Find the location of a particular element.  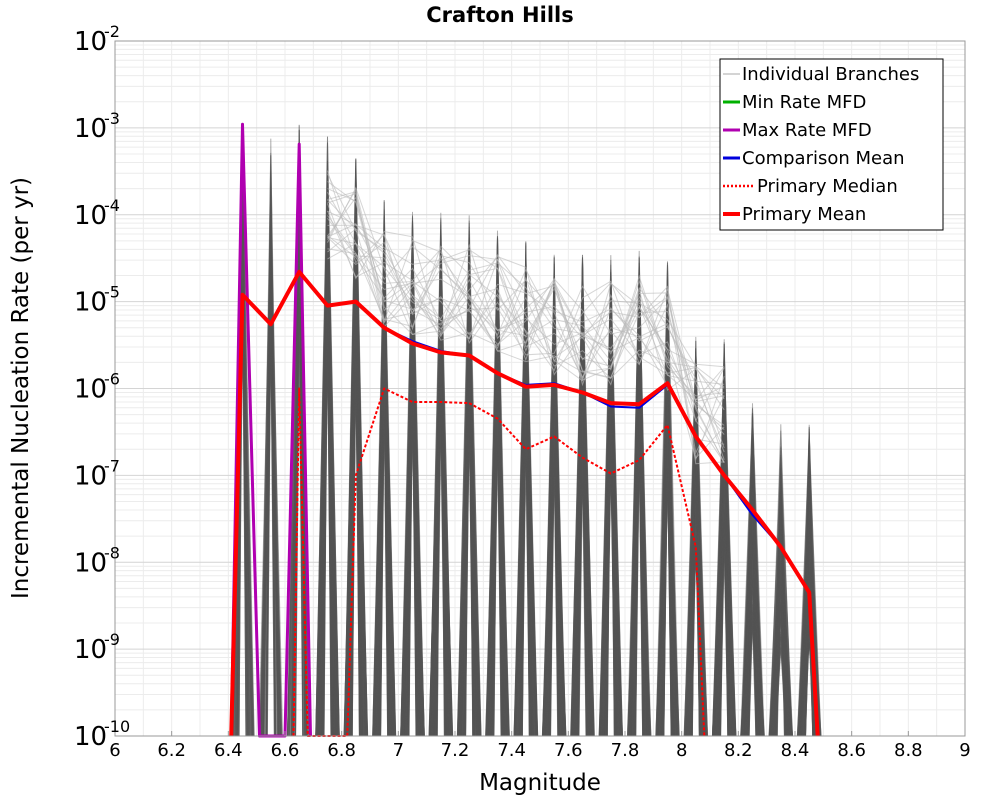

y-tick-label: 10⁻⁹ is located at coordinates (97, 647).